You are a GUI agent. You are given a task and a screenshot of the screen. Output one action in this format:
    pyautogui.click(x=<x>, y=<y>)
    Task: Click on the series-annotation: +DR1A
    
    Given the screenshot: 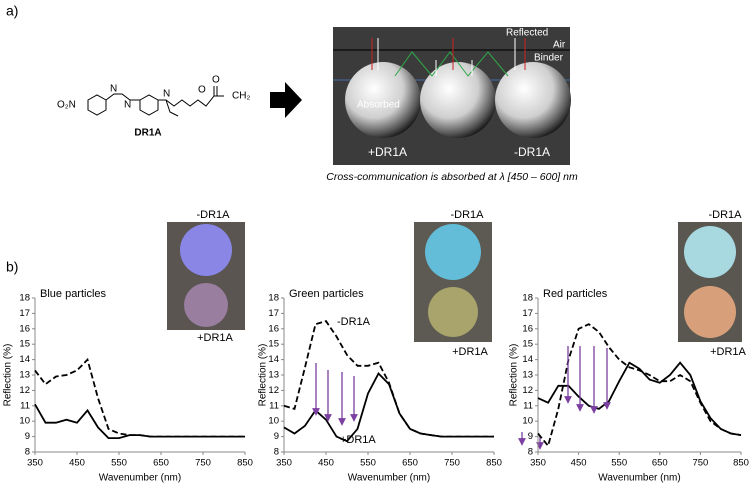 What is the action you would take?
    pyautogui.click(x=358, y=440)
    